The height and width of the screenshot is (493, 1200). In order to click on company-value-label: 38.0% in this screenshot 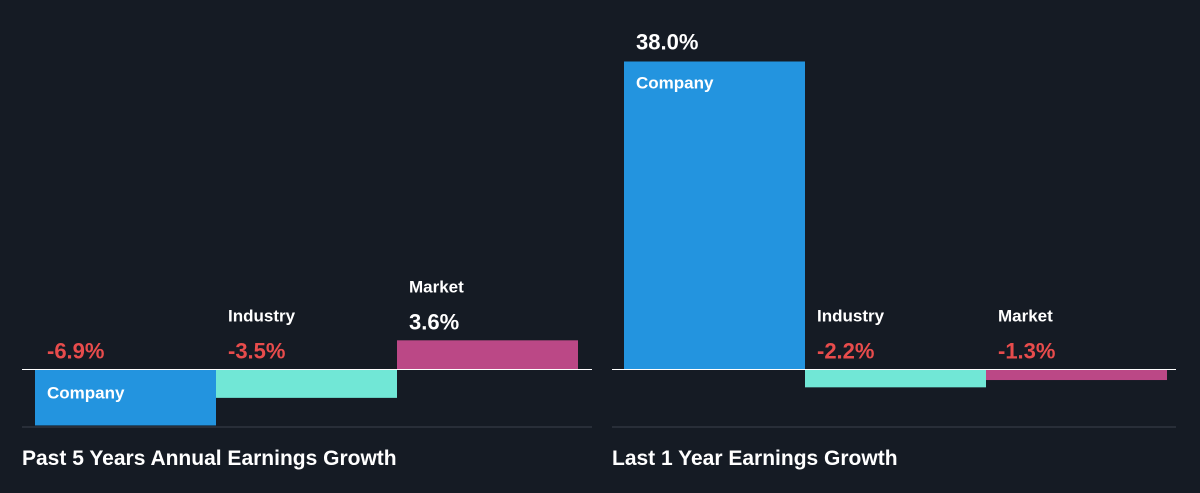, I will do `click(667, 42)`.